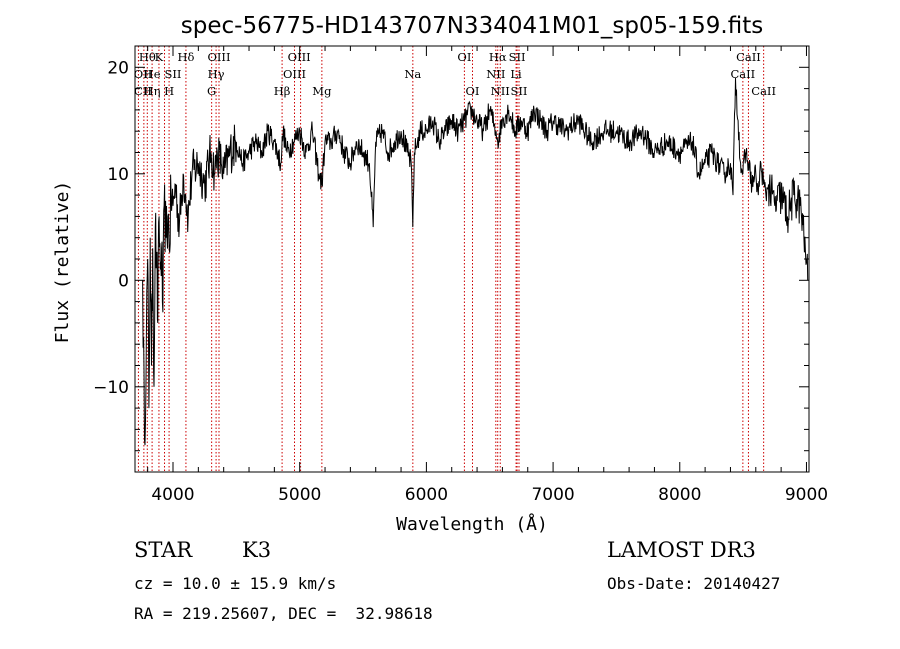 This screenshot has height=649, width=900. I want to click on spectral-line-label: Hδ, so click(185, 57).